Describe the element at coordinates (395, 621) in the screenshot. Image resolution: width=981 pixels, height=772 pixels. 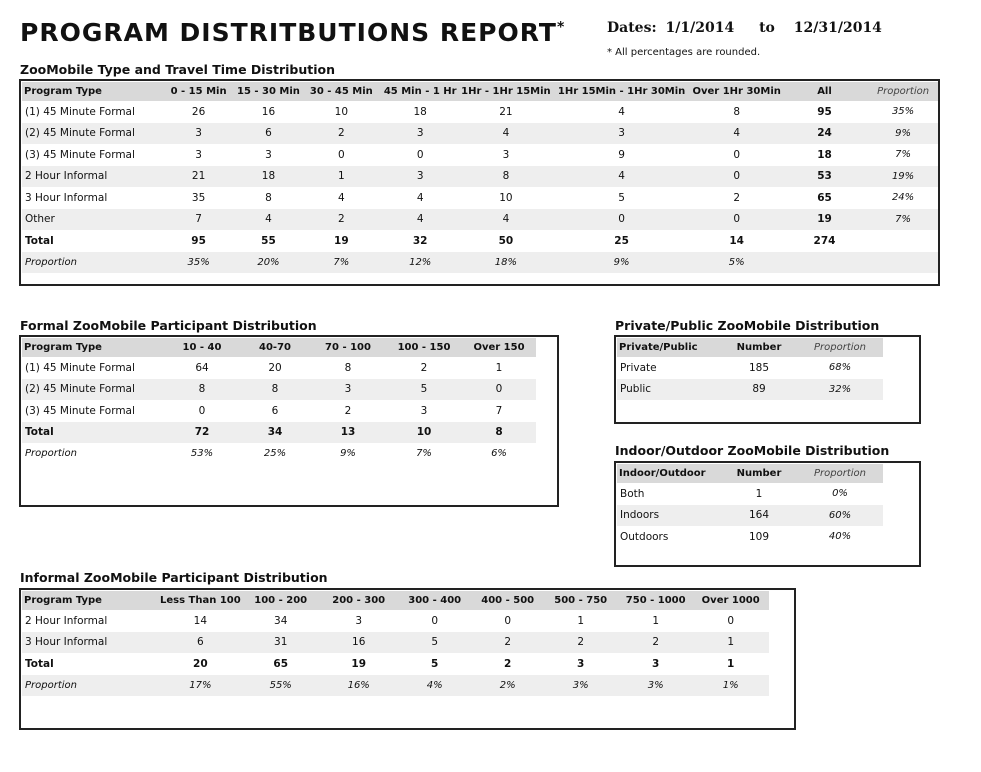
I see `table-row: 2 Hour Informal 14 34 3 0 0 1 1 0` at that location.